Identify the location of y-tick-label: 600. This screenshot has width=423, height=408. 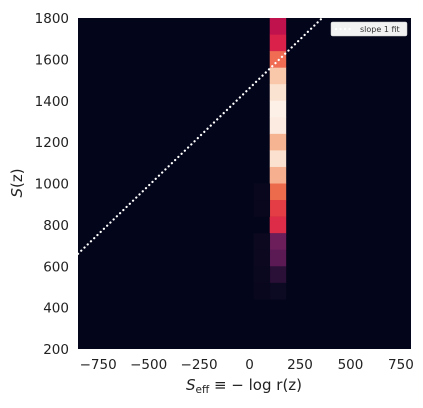
(56, 267).